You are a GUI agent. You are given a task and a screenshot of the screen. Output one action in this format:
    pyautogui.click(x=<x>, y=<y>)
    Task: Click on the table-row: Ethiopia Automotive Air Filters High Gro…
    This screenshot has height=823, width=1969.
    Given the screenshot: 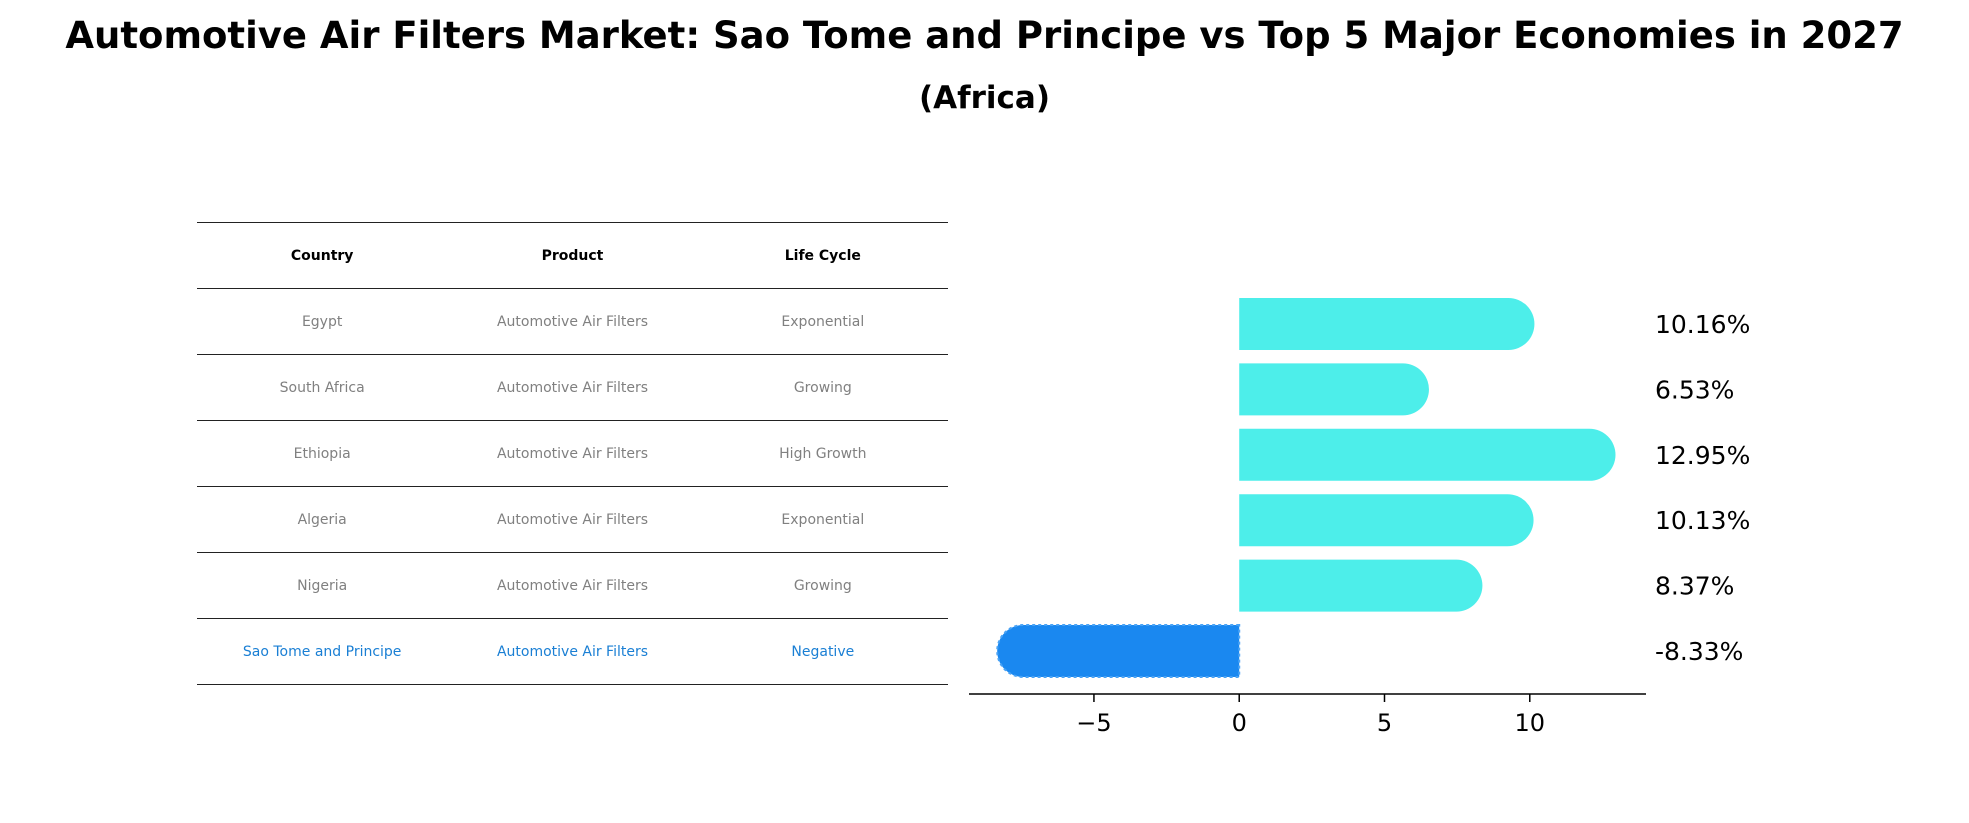 What is the action you would take?
    pyautogui.click(x=572, y=453)
    